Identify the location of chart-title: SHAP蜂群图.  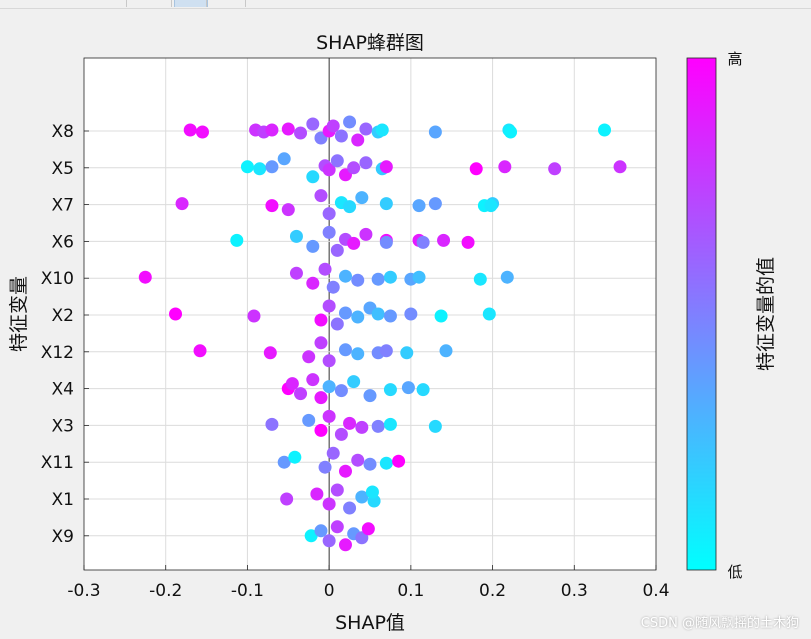
(370, 43).